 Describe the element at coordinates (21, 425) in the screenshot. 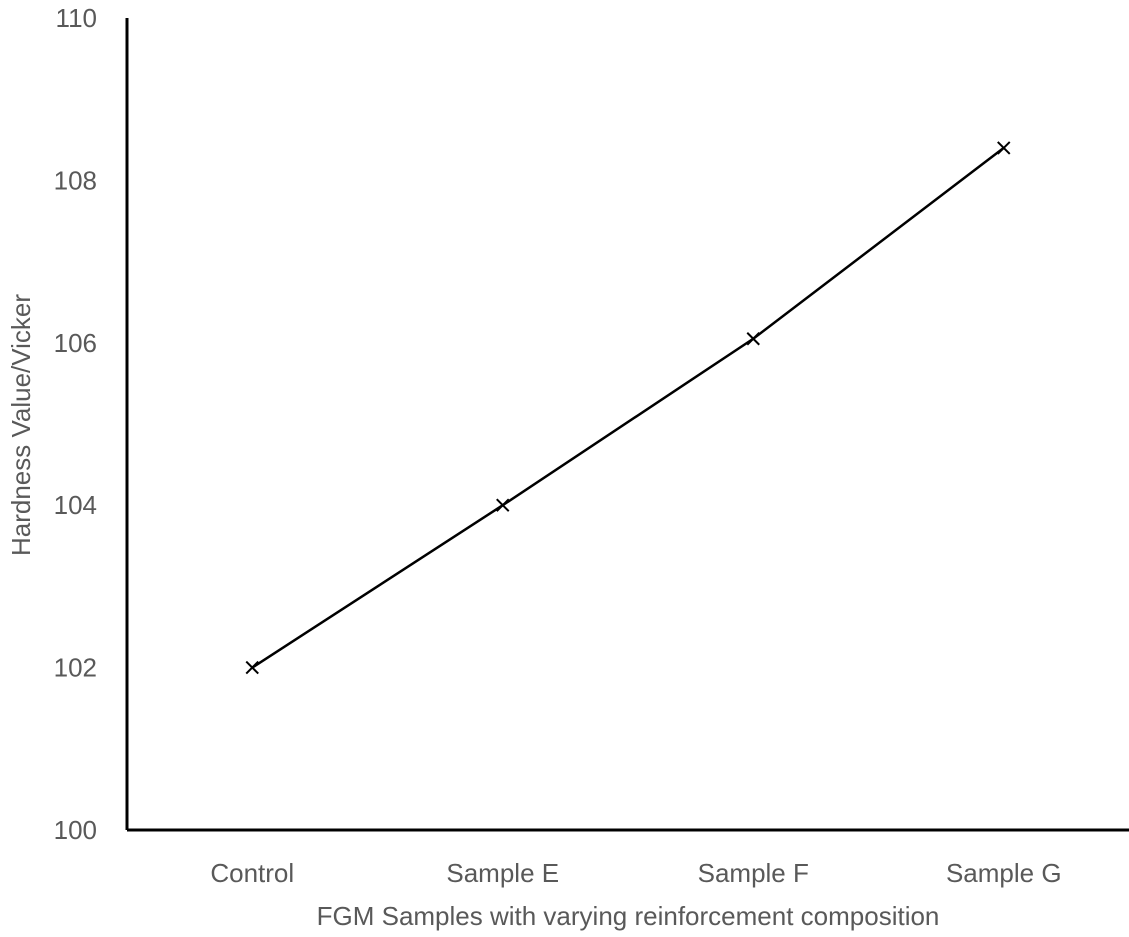

I see `y-axis-title: Hardness Value/Vicker` at that location.